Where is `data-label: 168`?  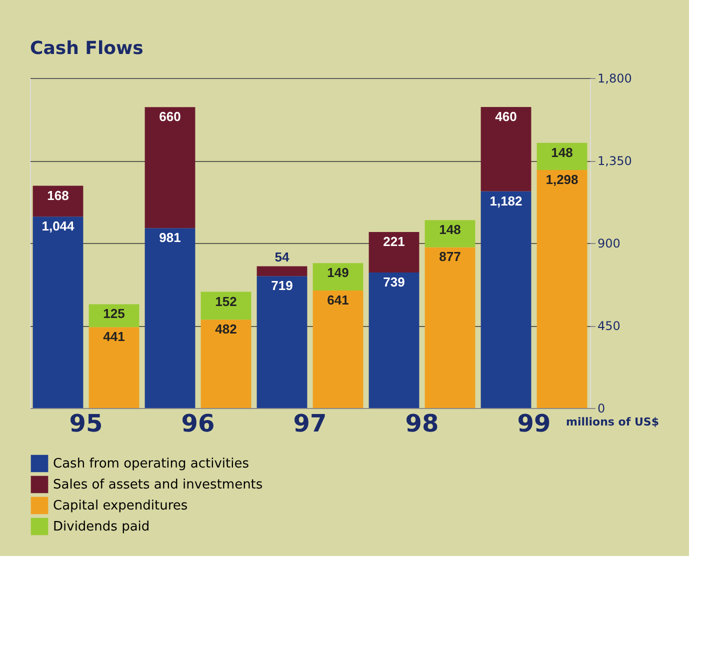 data-label: 168 is located at coordinates (58, 195).